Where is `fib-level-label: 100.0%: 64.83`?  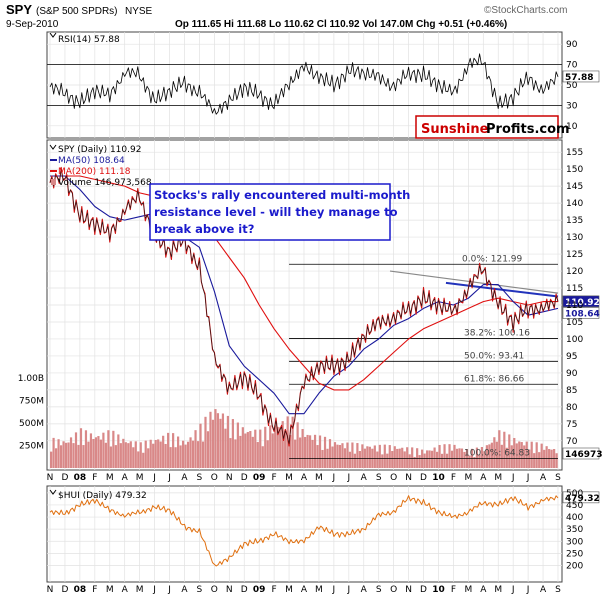
fib-level-label: 100.0%: 64.83 is located at coordinates (497, 453).